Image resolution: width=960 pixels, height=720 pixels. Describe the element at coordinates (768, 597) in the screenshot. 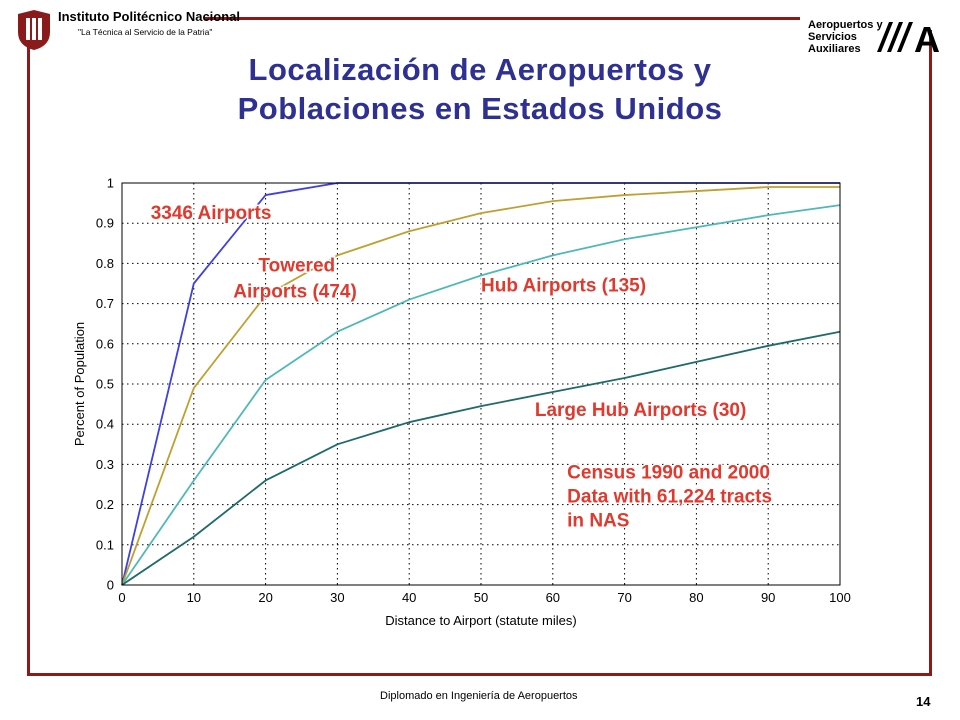

I see `x-tick-label: 90` at that location.